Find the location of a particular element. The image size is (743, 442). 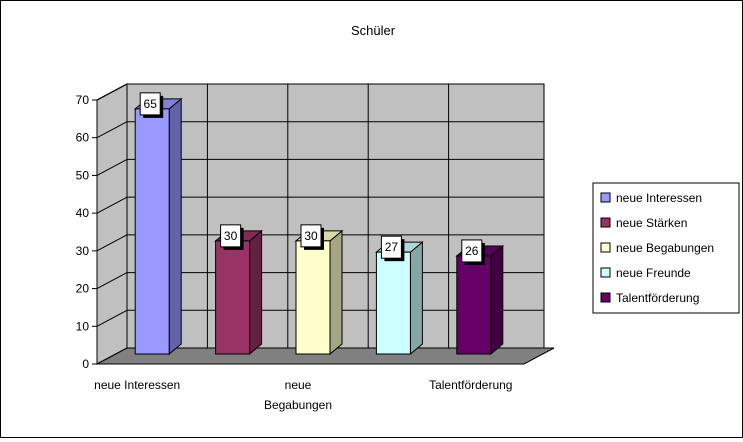

side-wall is located at coordinates (112, 224).